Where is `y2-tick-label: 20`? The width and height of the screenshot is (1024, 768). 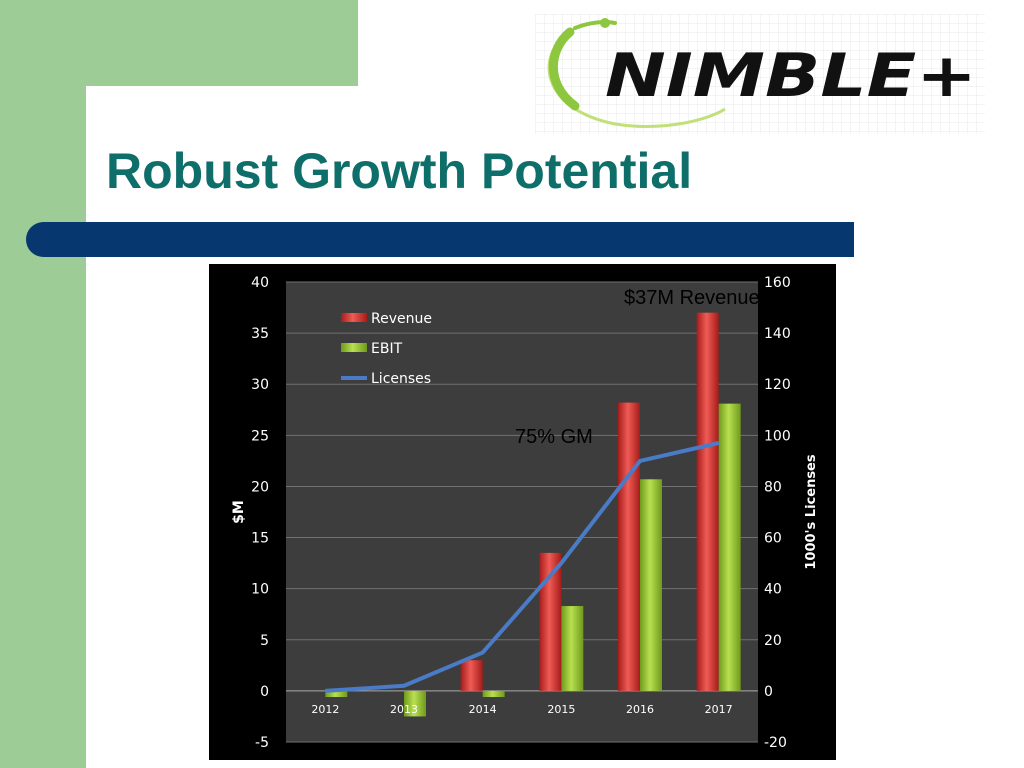
y2-tick-label: 20 is located at coordinates (773, 641).